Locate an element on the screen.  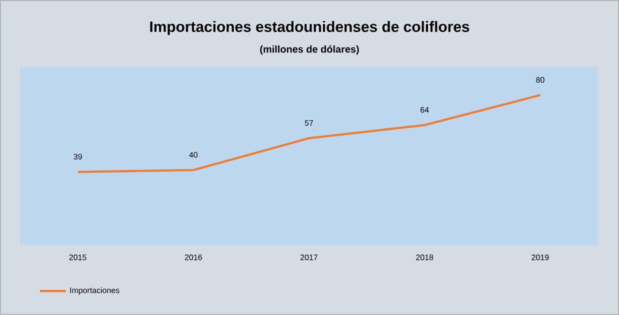
chart-title: Importaciones estadounidenses de coliflores is located at coordinates (310, 28).